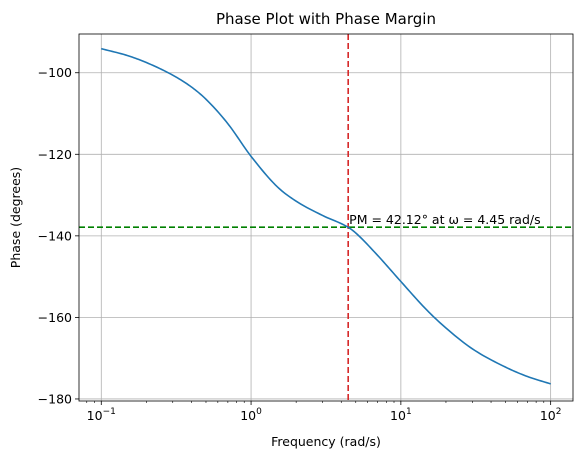 The image size is (583, 459). I want to click on y-axis-ticks: −100 −120 −140 −160 −180, so click(58, 235).